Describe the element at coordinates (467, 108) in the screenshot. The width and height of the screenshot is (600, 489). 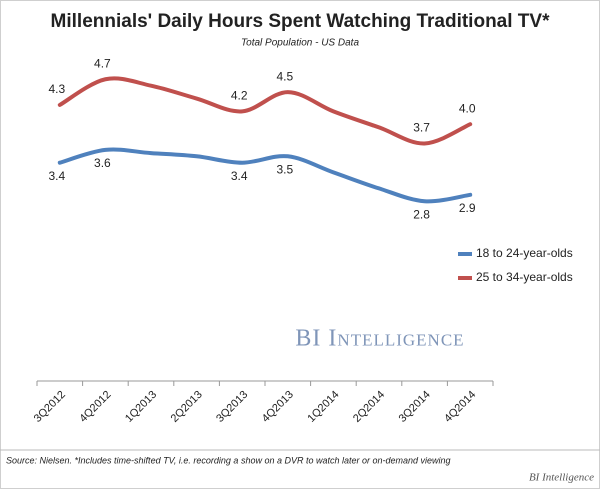
I see `data-label: 4.0` at that location.